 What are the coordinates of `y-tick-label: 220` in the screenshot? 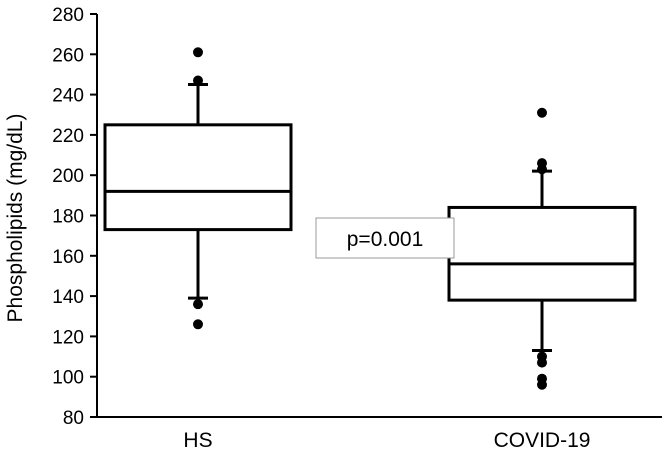 It's located at (68, 136).